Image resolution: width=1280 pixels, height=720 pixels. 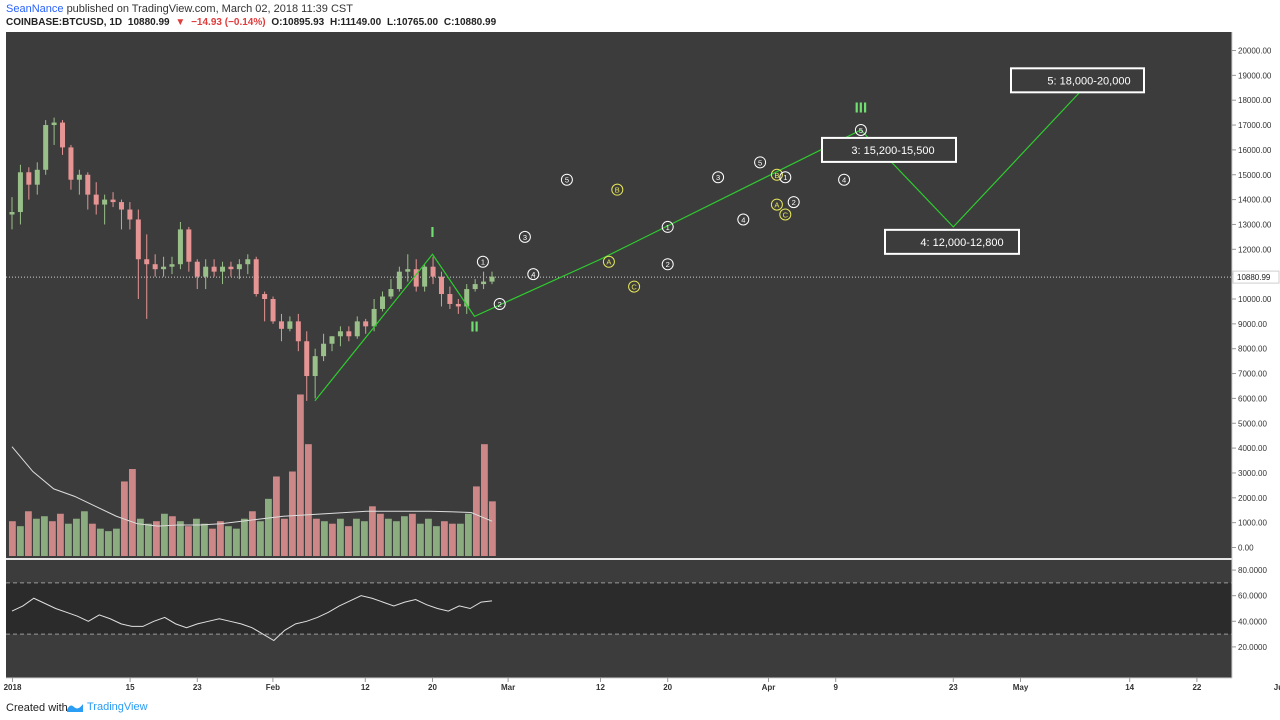 I want to click on rsi-tick-label: 40.0000, so click(x=1252, y=621).